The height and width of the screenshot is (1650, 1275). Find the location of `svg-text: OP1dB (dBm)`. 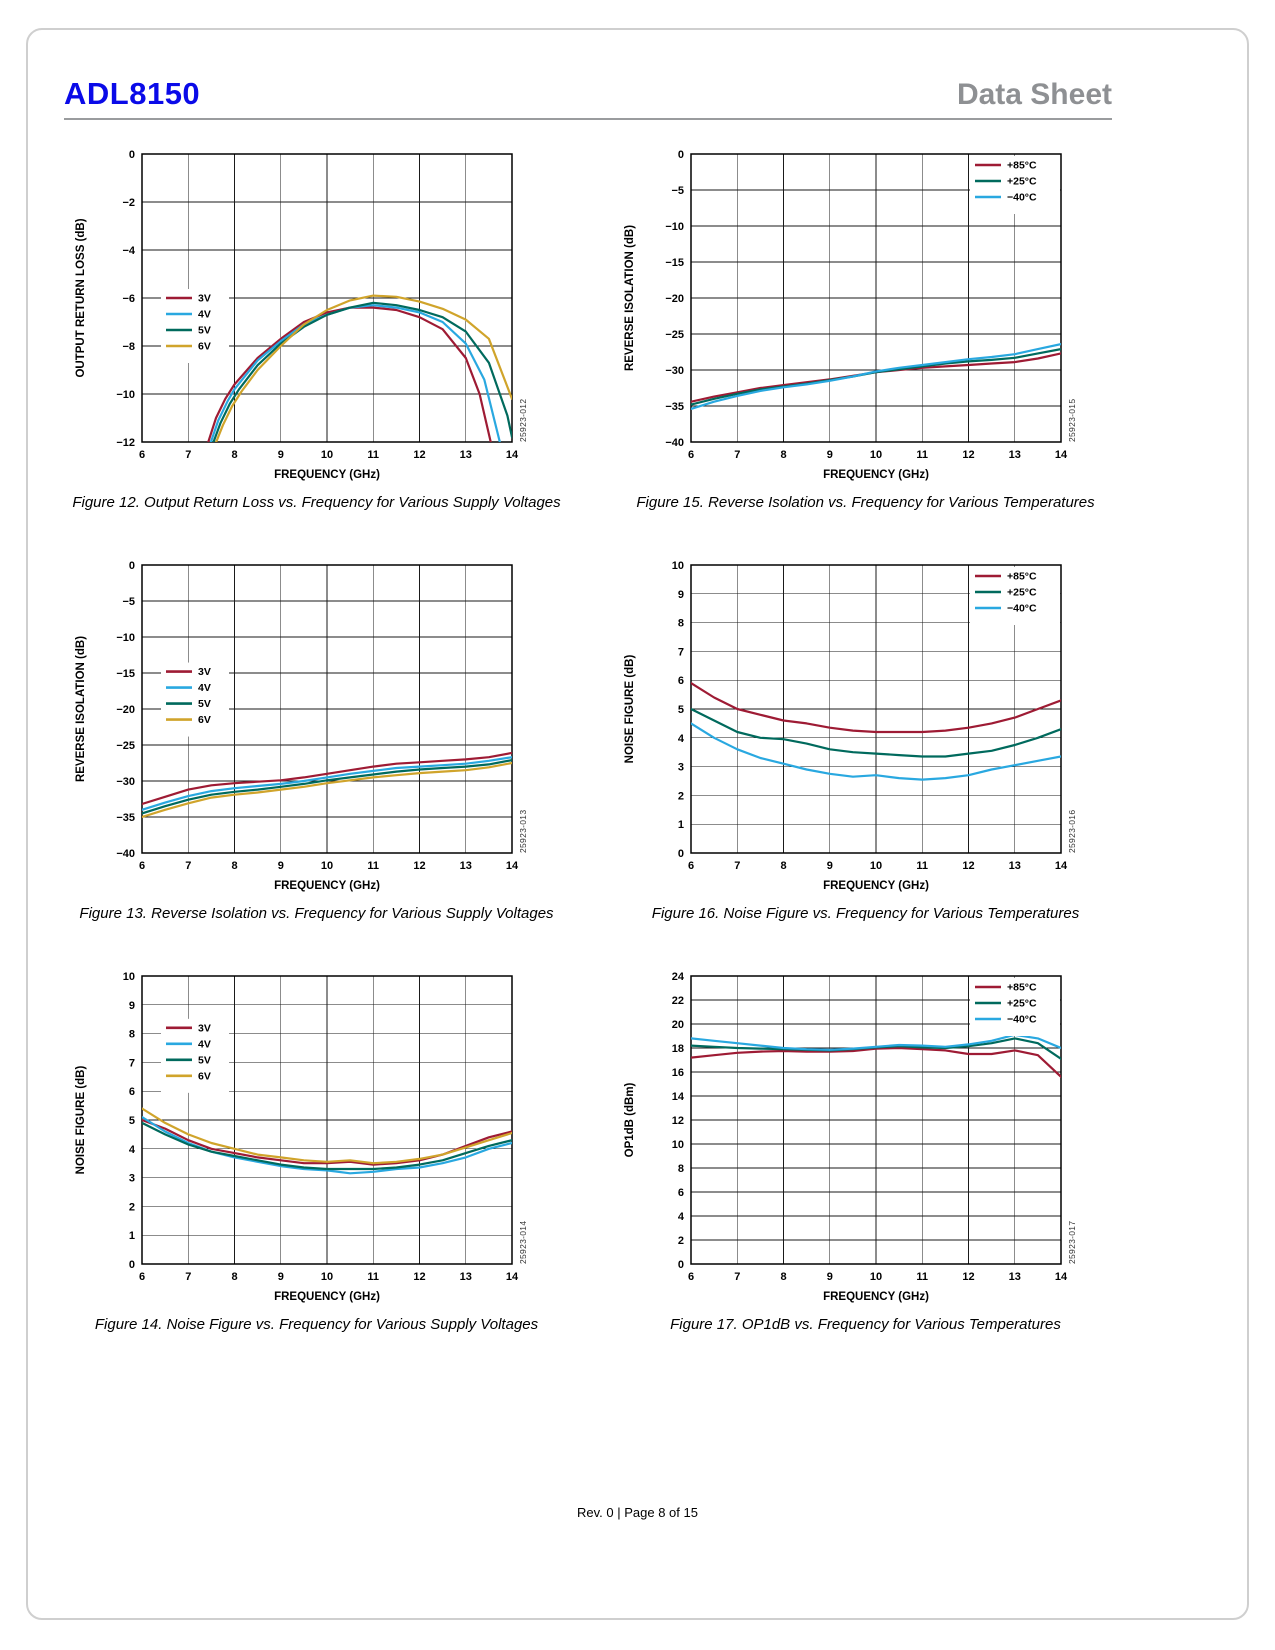

svg-text: OP1dB (dBm) is located at coordinates (630, 1119).